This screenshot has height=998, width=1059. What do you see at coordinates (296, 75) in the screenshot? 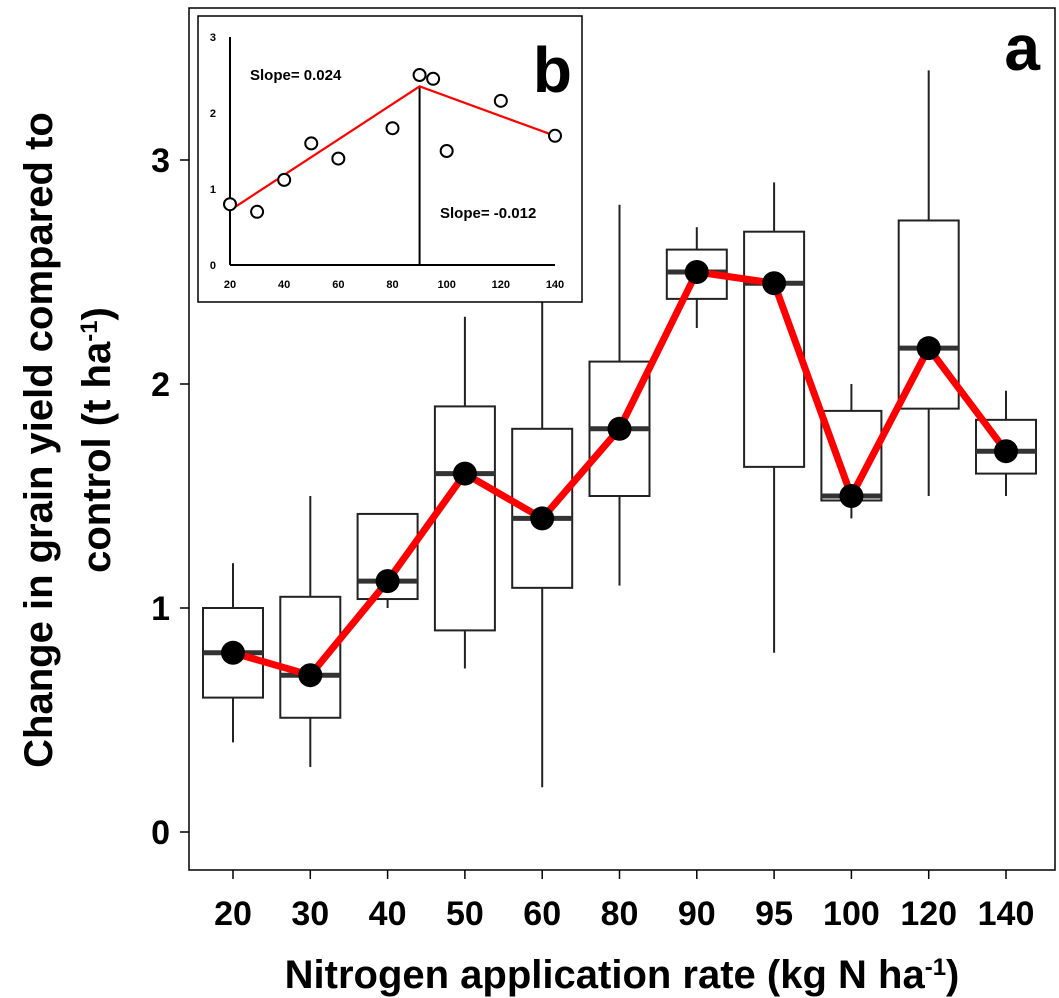
I see `inset-annotation-left: Slope= 0.024` at bounding box center [296, 75].